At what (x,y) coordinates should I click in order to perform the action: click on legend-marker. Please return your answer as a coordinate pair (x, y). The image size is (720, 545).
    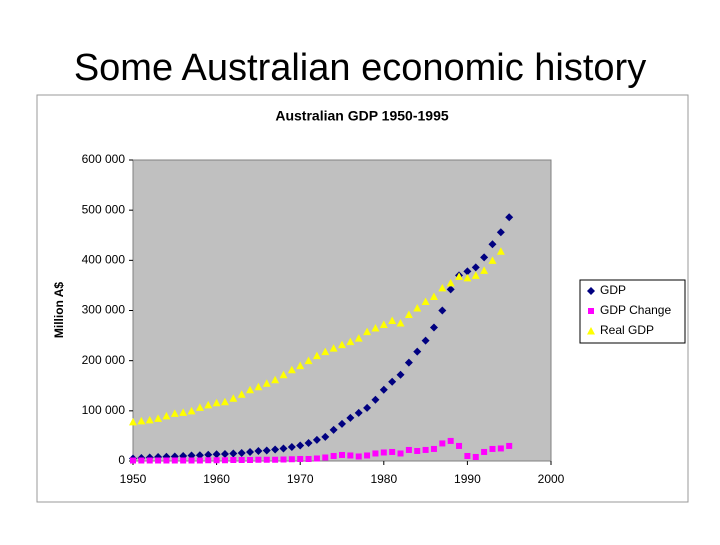
    Looking at the image, I should click on (591, 311).